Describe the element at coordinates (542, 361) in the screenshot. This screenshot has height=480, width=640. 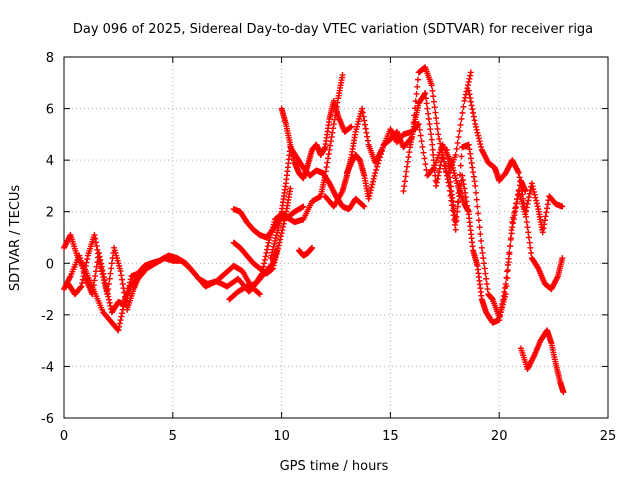
I see `series-track-o` at that location.